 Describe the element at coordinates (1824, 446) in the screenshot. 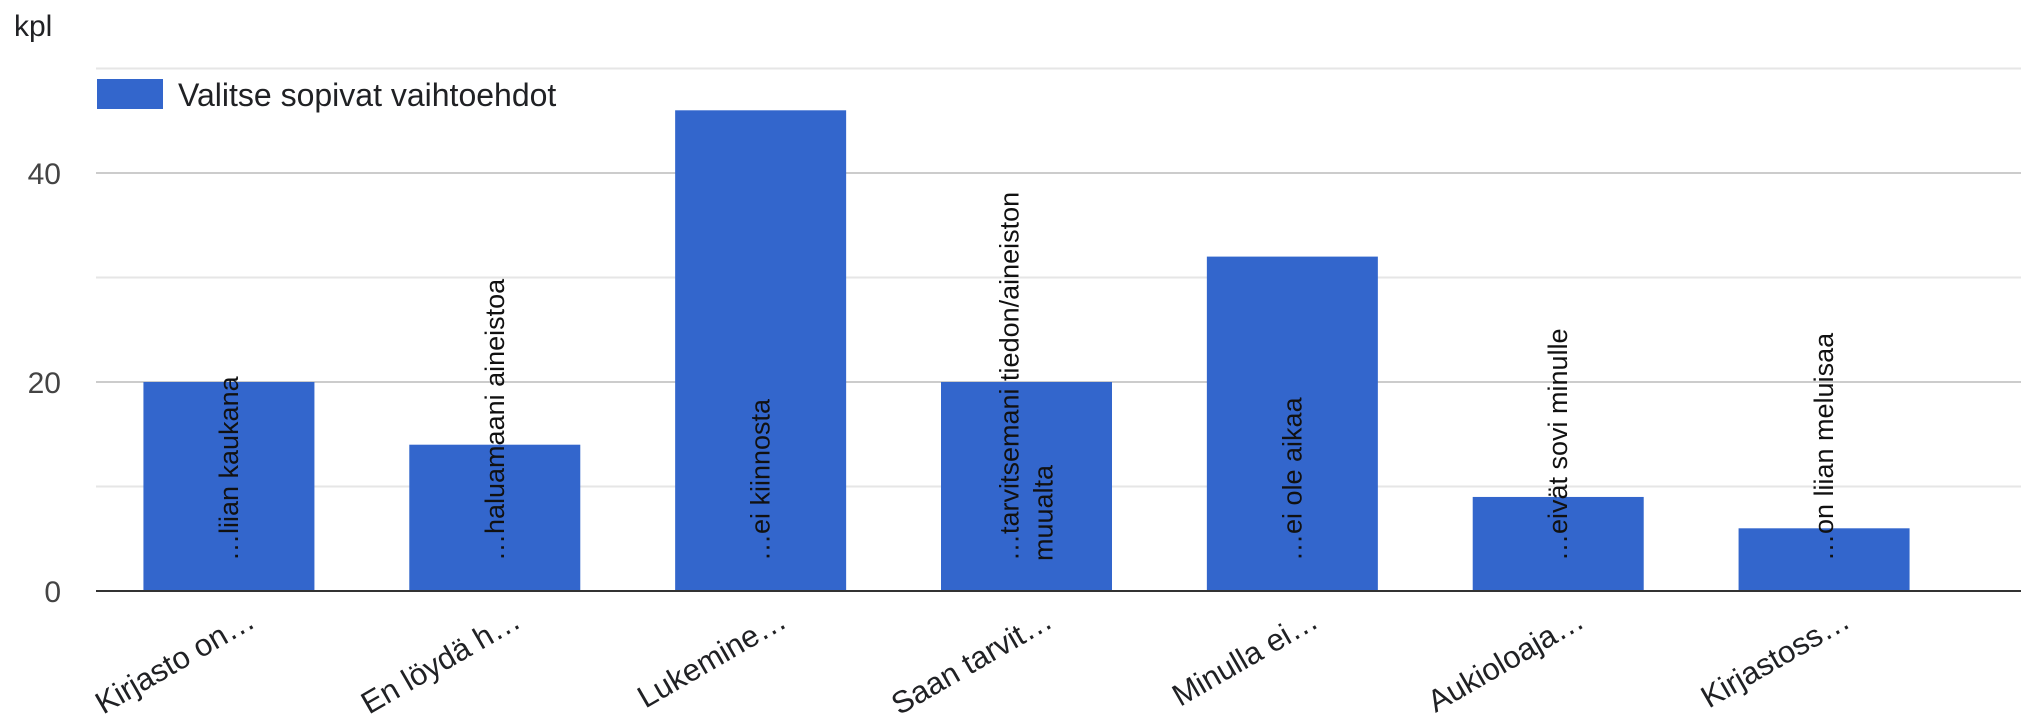

I see `data-label: …on liian meluisaa` at that location.